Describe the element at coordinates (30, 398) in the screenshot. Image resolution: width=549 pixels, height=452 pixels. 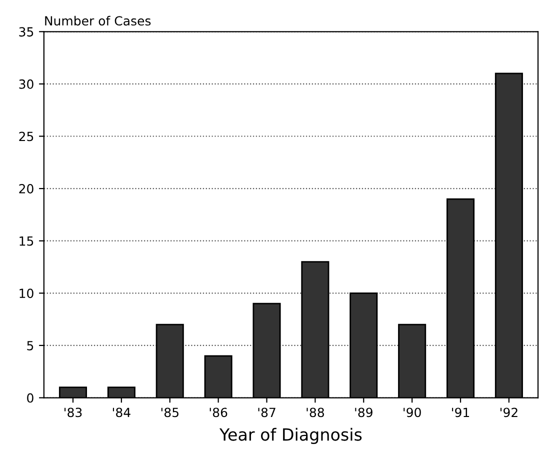
I see `y-tick-label: 0` at that location.